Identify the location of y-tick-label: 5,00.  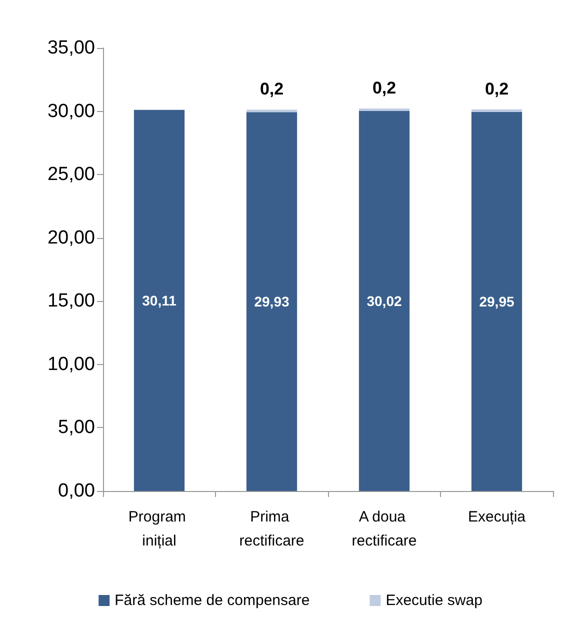
(76, 427).